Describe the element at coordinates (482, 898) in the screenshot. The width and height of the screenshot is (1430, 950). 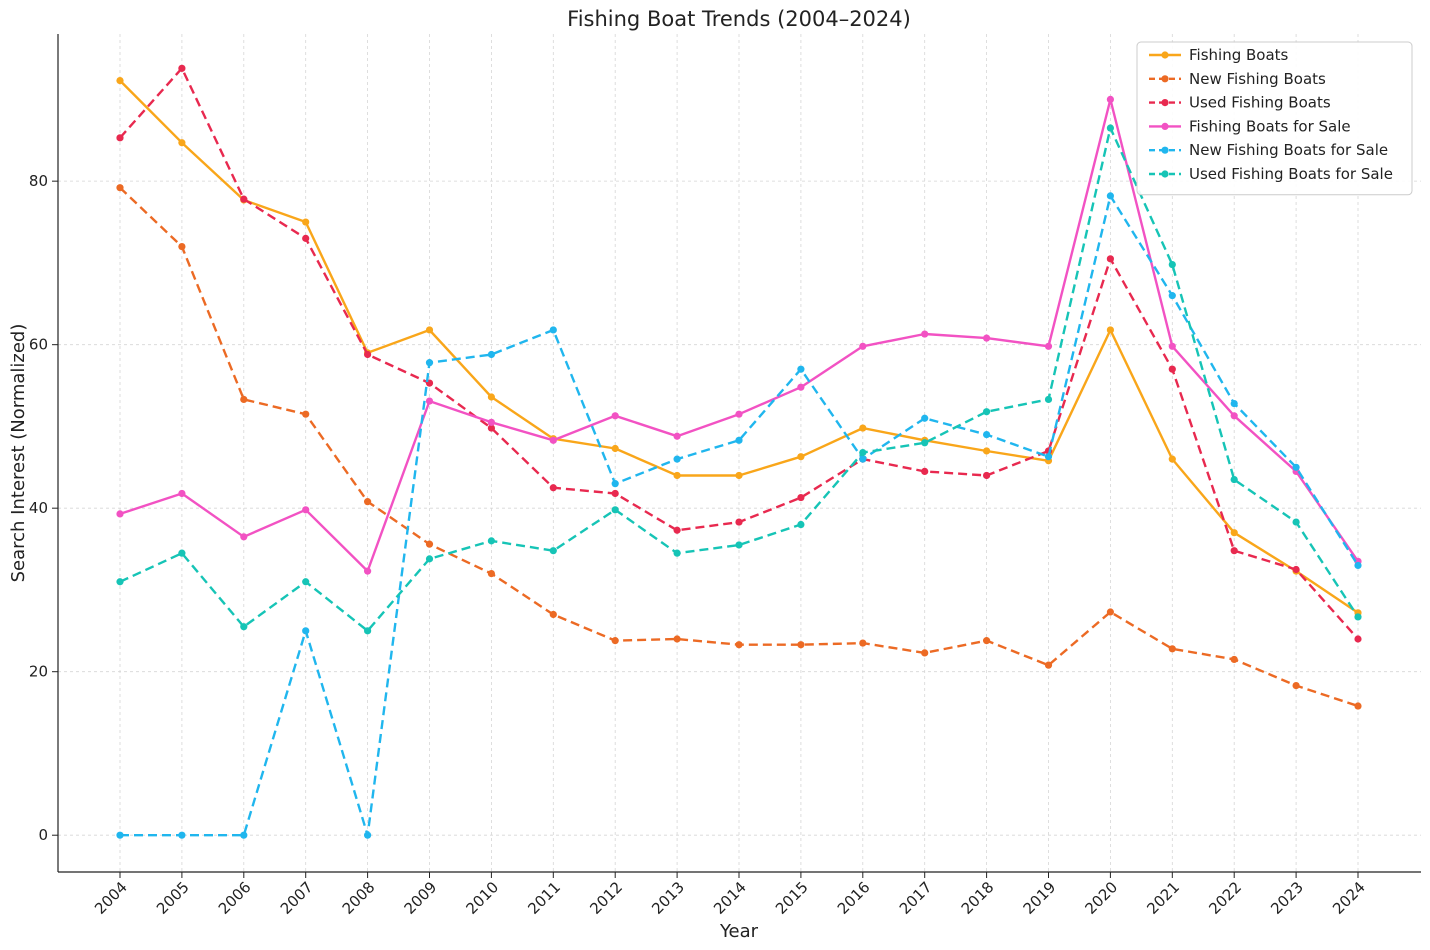
I see `x-tick-label: 2010` at that location.